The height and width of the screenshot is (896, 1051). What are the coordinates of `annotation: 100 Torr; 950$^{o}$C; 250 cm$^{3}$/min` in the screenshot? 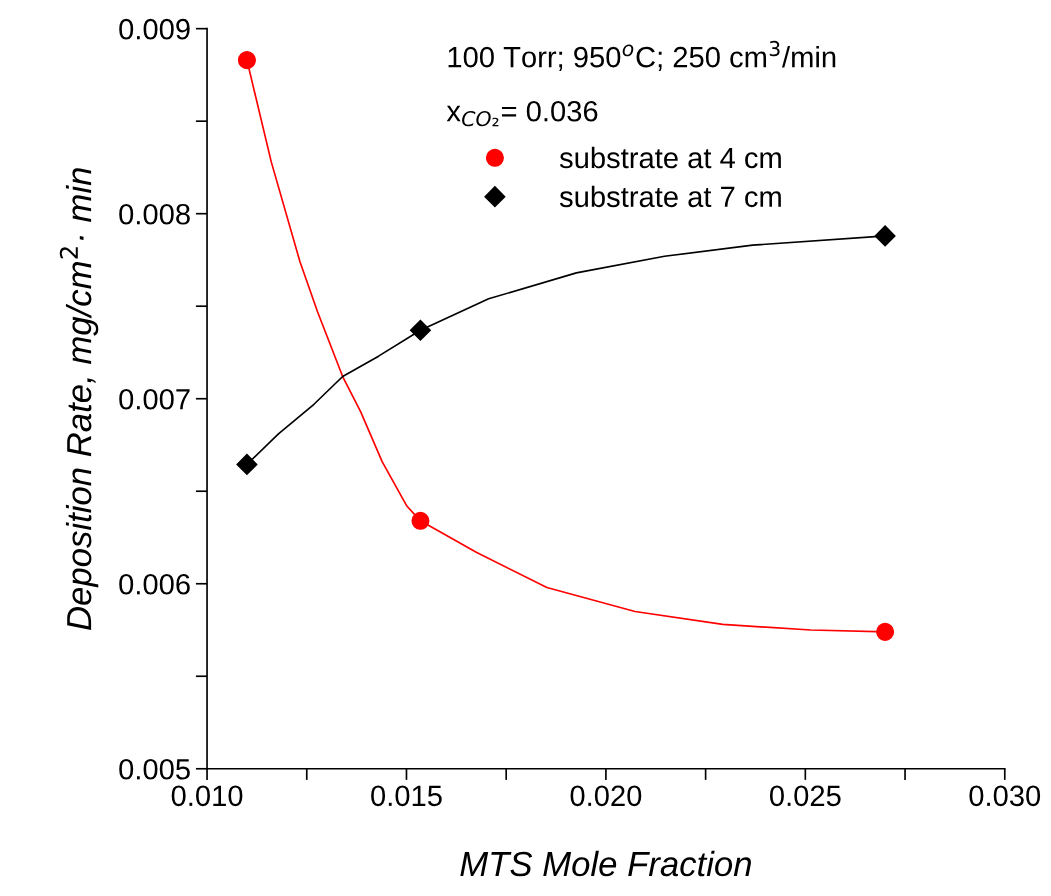 It's located at (642, 55).